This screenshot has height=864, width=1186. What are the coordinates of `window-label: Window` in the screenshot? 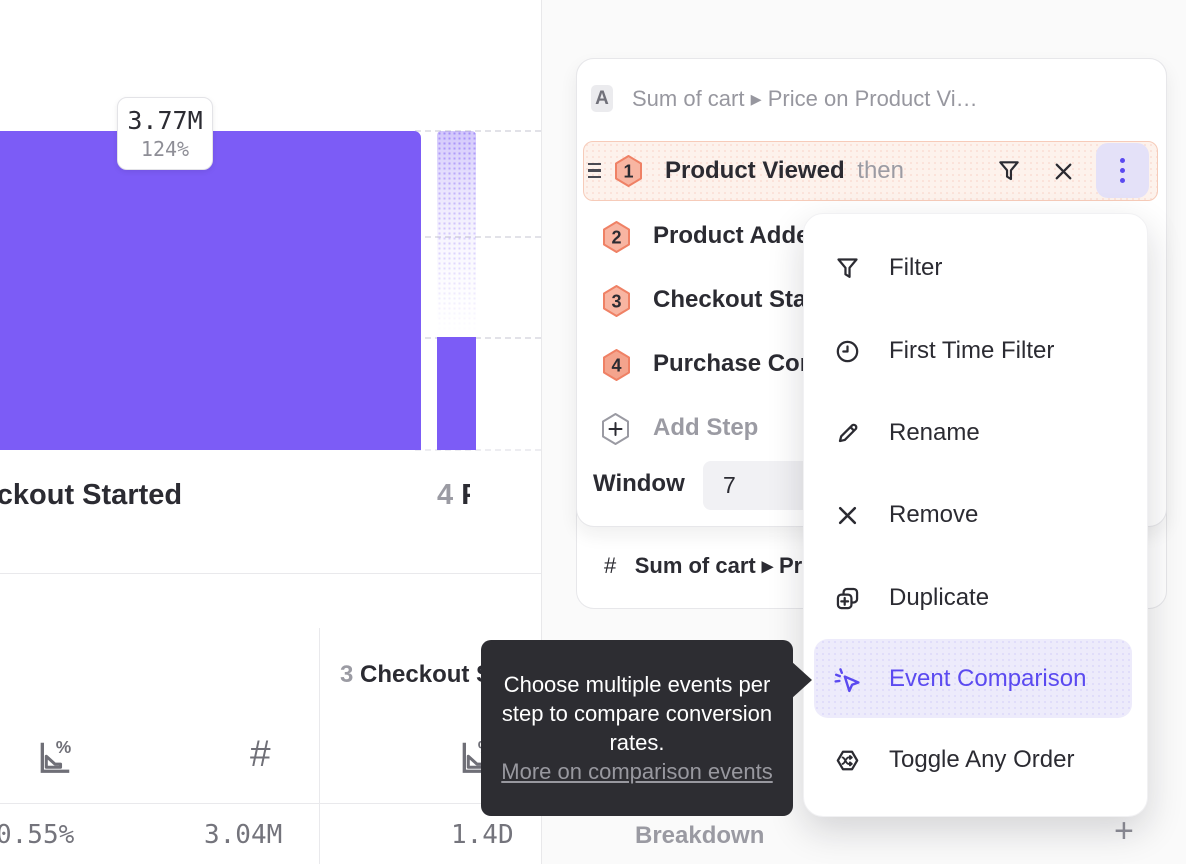 It's located at (639, 483).